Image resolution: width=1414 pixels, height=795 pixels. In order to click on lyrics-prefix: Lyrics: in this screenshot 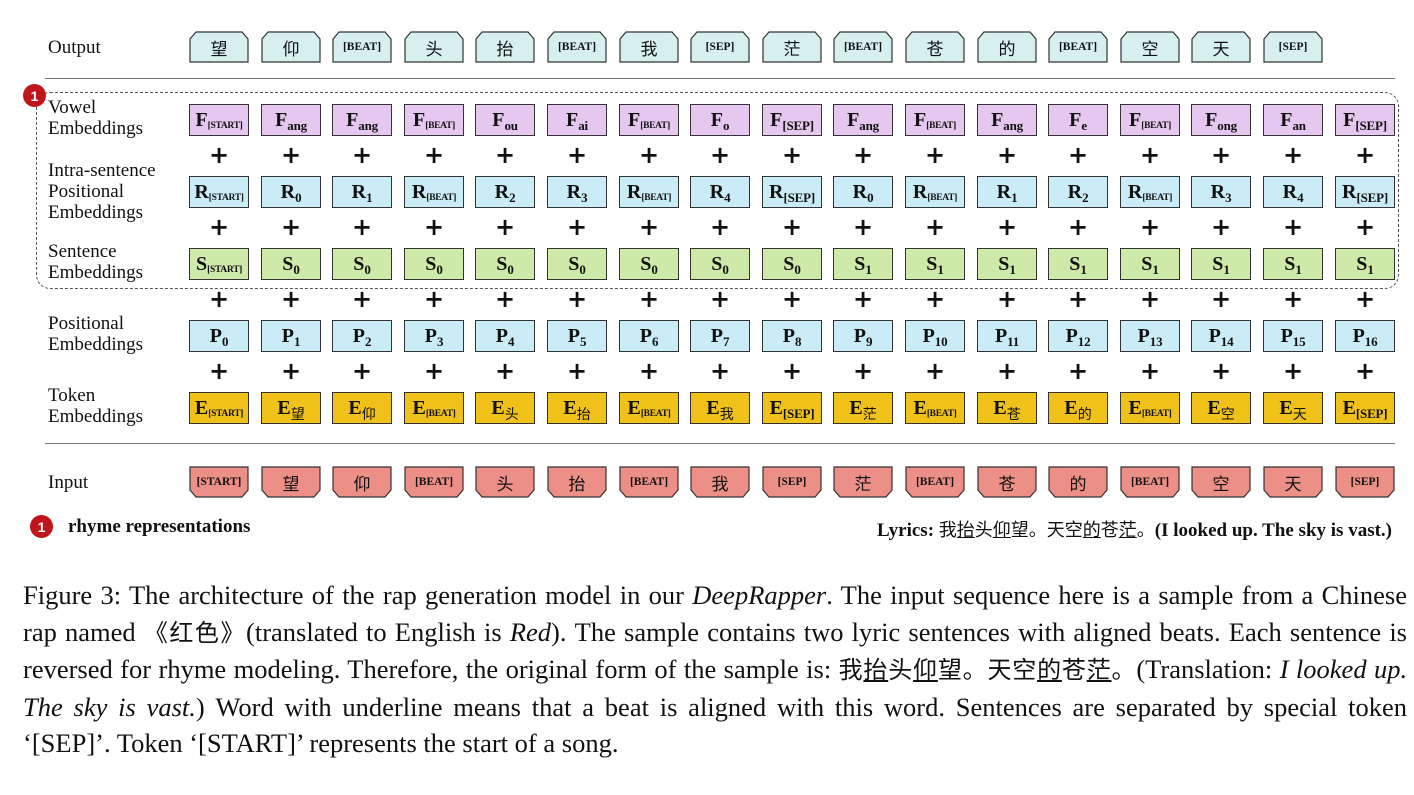, I will do `click(908, 530)`.